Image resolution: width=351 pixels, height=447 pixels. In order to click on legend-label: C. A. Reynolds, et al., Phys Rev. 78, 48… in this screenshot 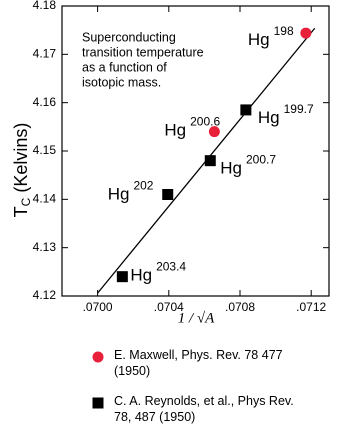, I will do `click(204, 409)`.